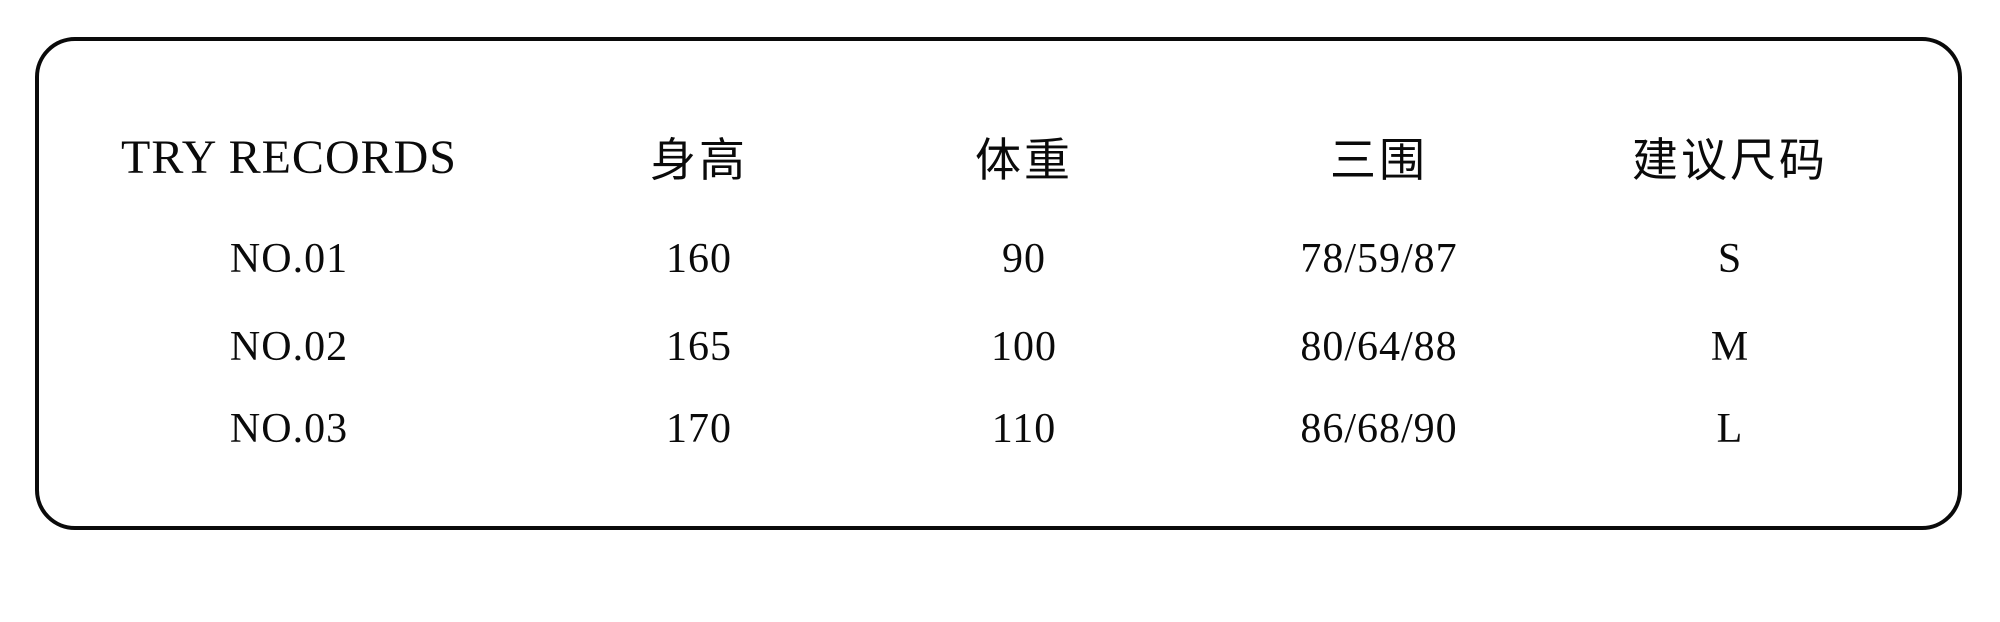 The image size is (2000, 622). I want to click on header-cell-height: 身高, so click(699, 160).